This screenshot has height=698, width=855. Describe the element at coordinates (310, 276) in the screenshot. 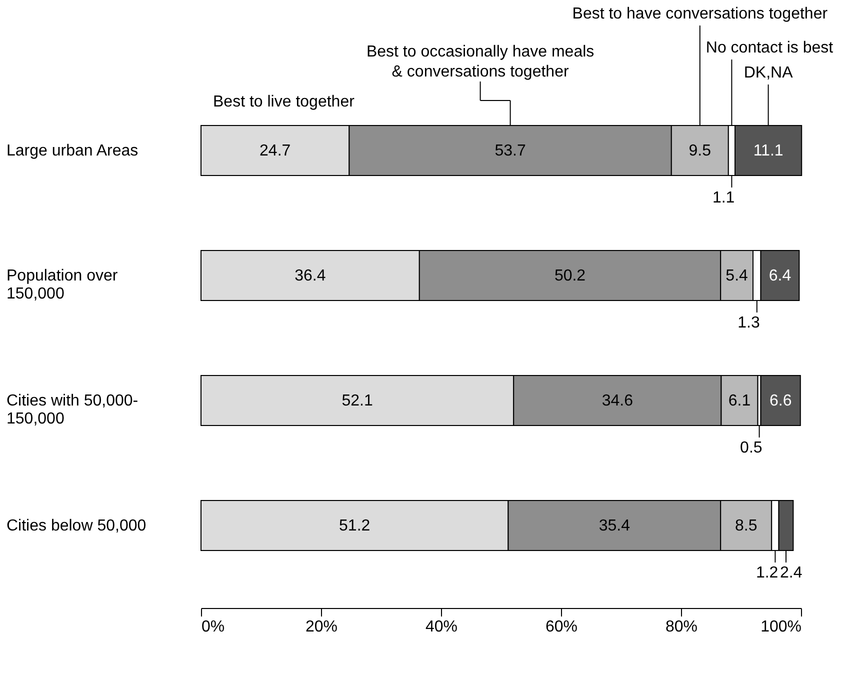

I see `data-label: 36.4` at that location.